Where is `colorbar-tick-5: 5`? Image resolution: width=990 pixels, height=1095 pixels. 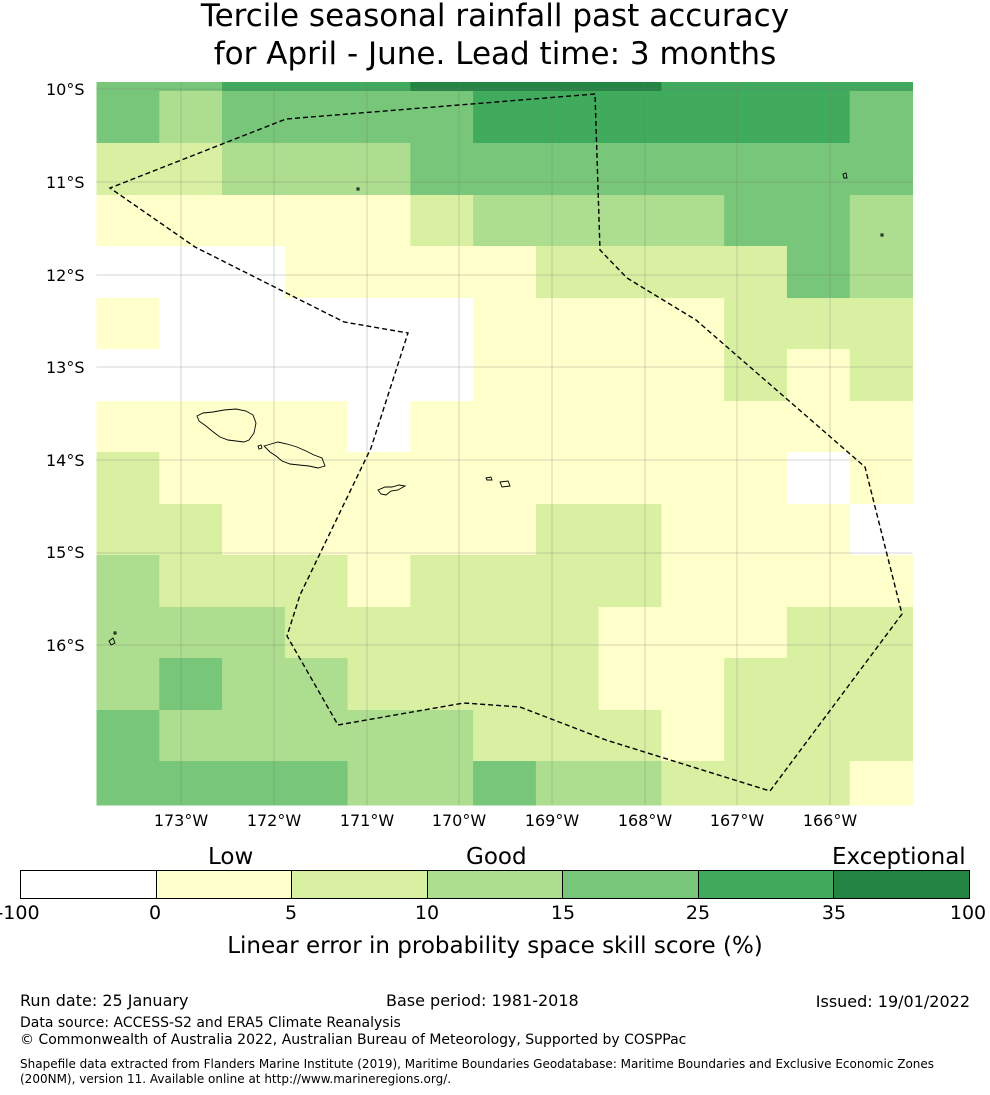 colorbar-tick-5: 5 is located at coordinates (291, 913).